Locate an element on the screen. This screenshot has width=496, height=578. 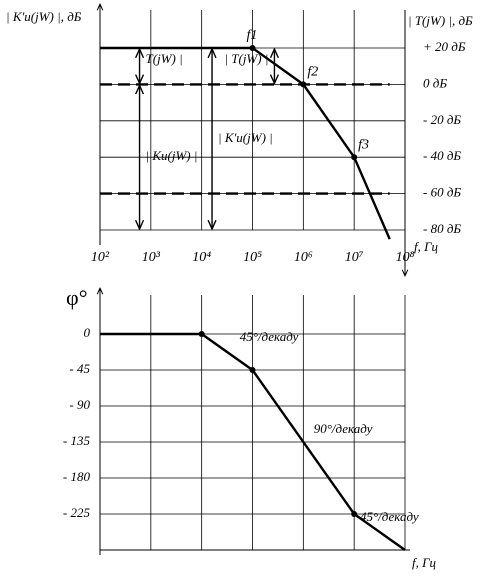
y-tick-label: - 90 is located at coordinates (79, 404).